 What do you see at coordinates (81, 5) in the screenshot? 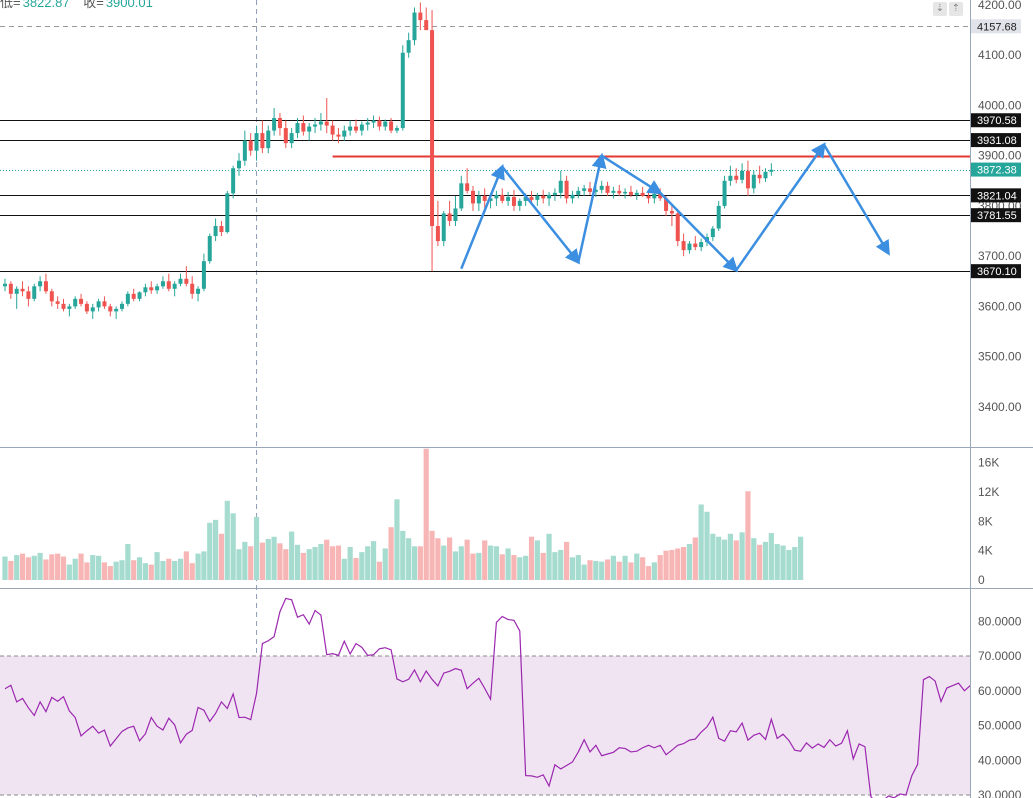
I see `ohlc-readout: 低= 3822.87 收= 3900.01` at bounding box center [81, 5].